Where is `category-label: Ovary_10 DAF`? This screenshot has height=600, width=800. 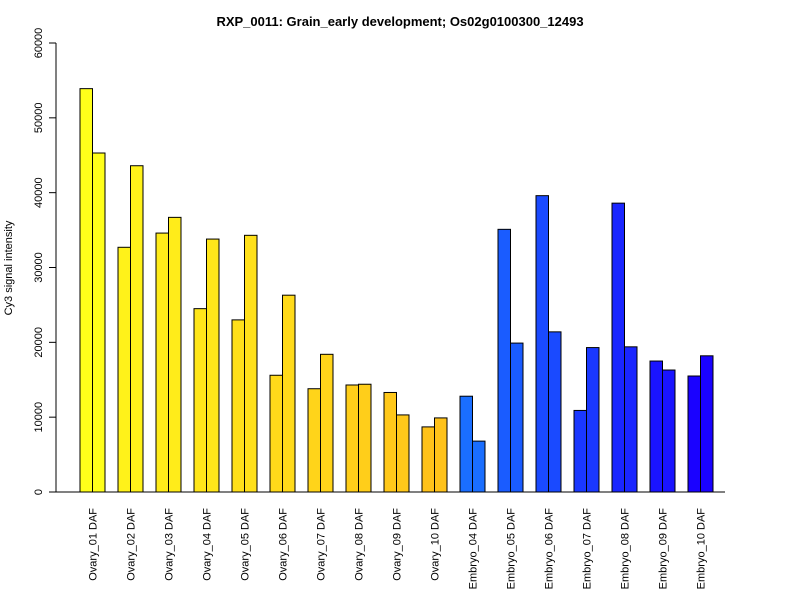 category-label: Ovary_10 DAF is located at coordinates (436, 544).